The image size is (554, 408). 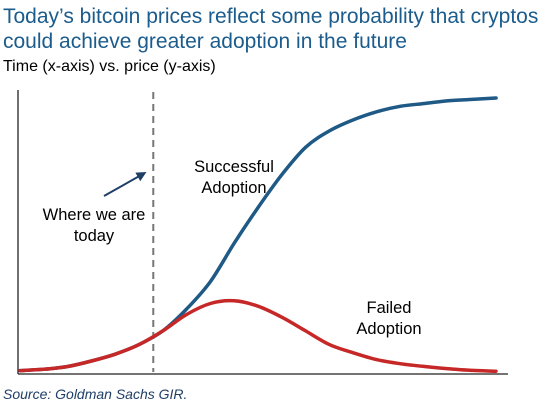 I want to click on annotation-today-arrow, so click(x=125, y=184).